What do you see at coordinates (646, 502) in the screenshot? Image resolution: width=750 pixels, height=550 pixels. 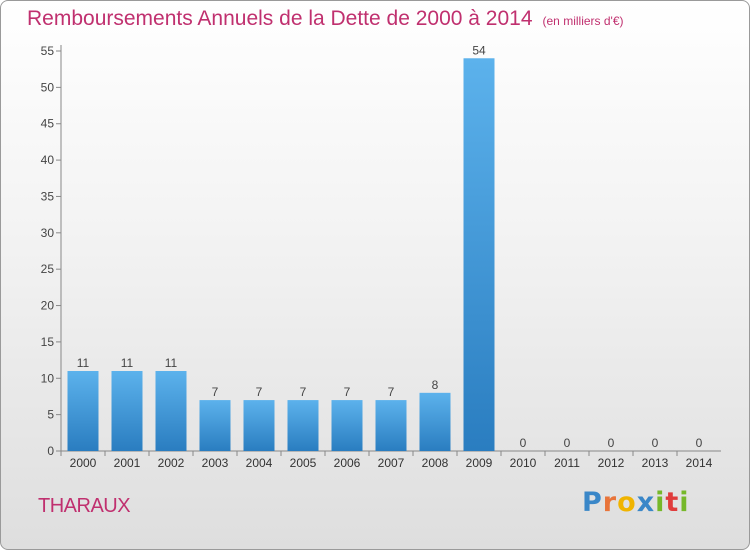 I see `logo-letter: x` at bounding box center [646, 502].